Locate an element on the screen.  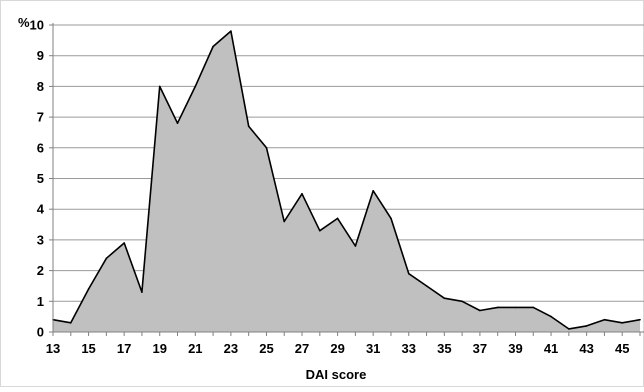
x-tick-label-33: 33 is located at coordinates (409, 348).